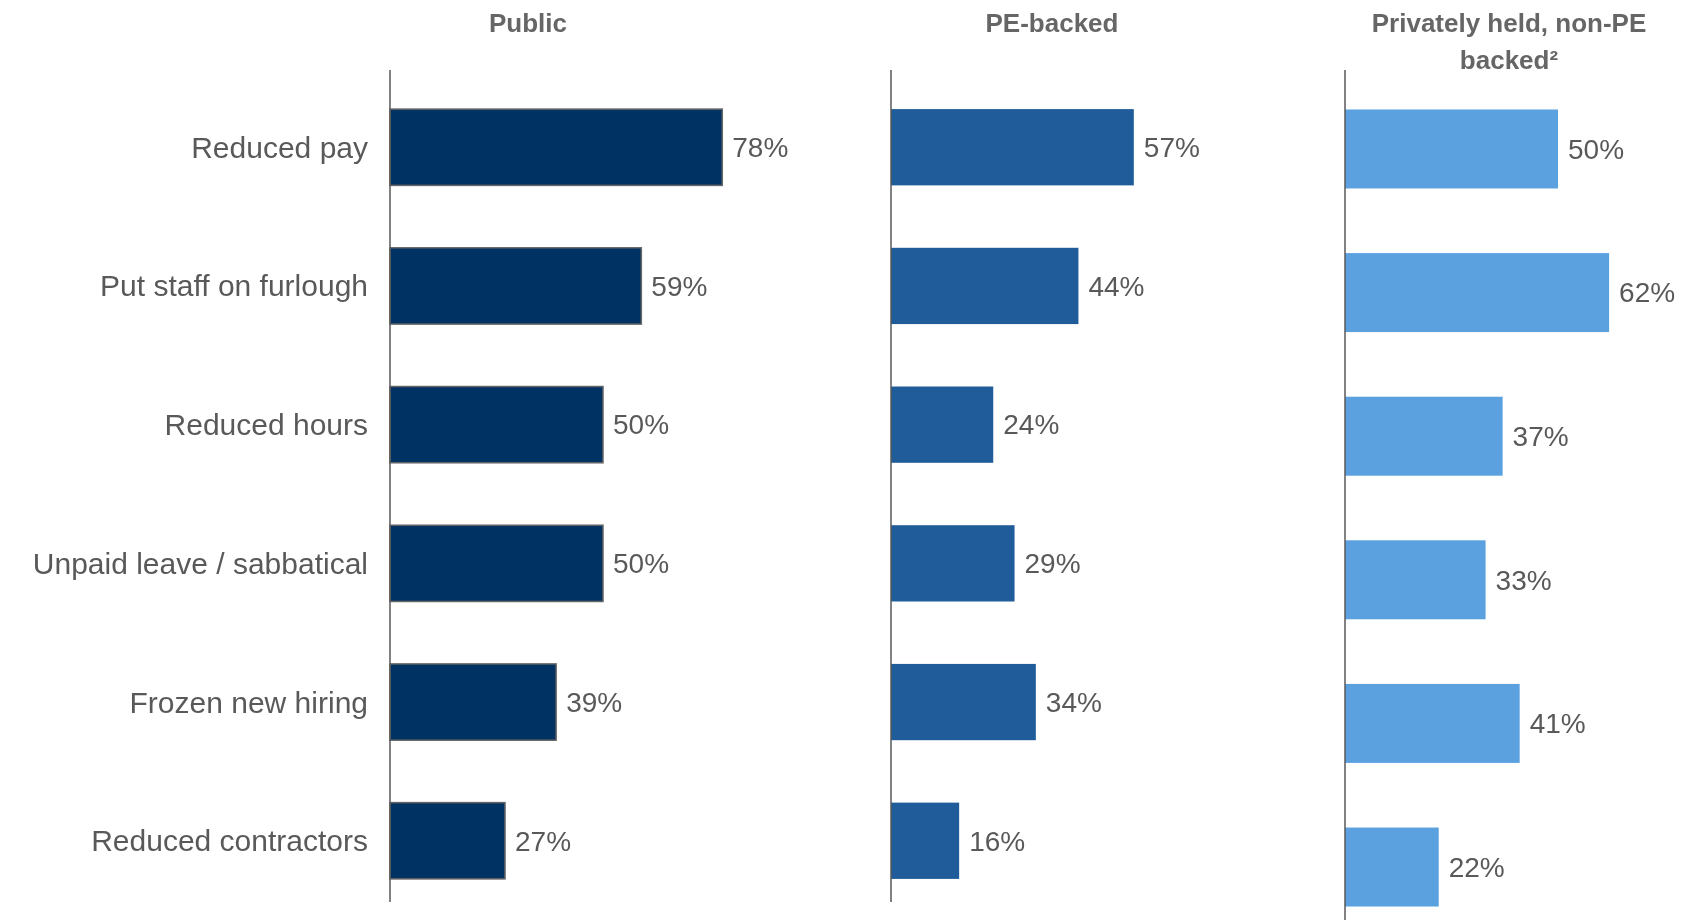 This screenshot has height=920, width=1691. What do you see at coordinates (229, 841) in the screenshot?
I see `y-tick-label: Reduced contractors` at bounding box center [229, 841].